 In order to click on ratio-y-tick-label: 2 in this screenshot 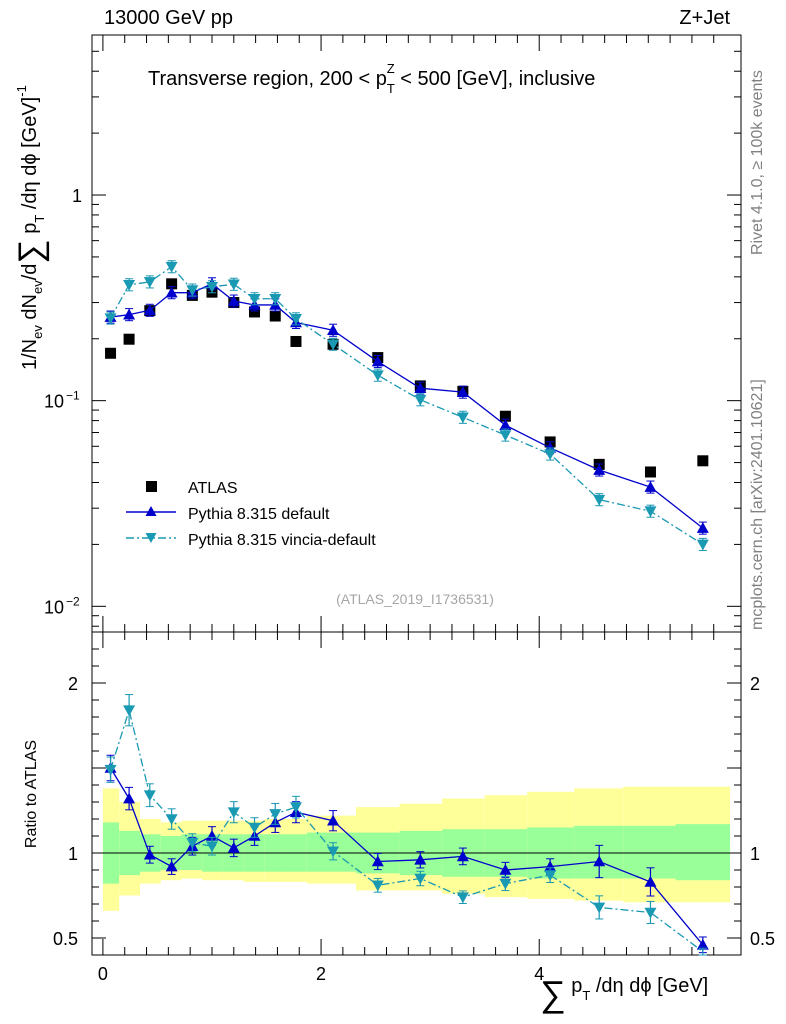, I will do `click(73, 684)`.